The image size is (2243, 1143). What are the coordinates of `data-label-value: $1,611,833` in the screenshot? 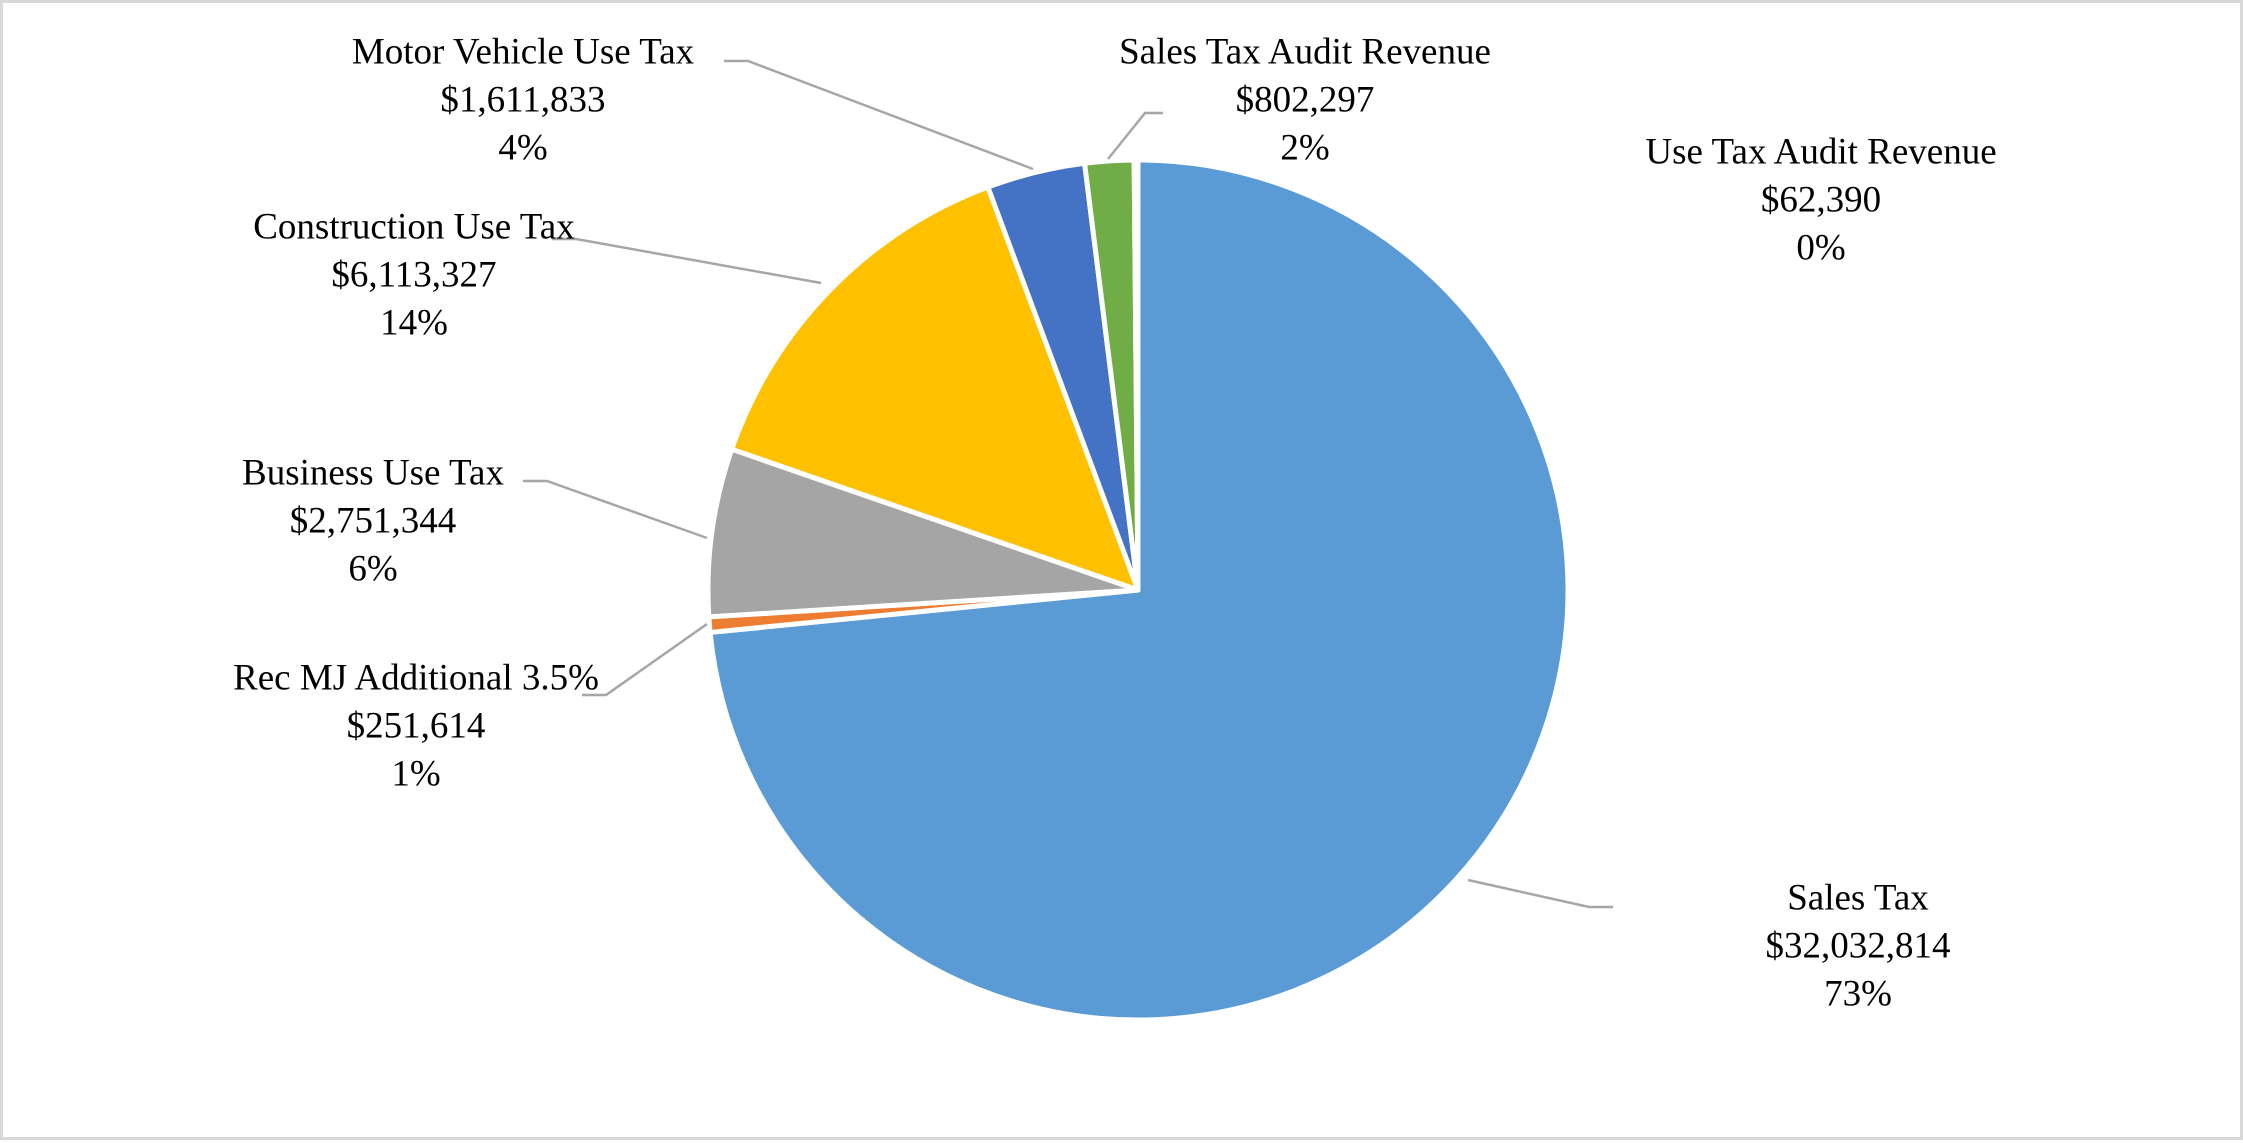 It's located at (522, 99).